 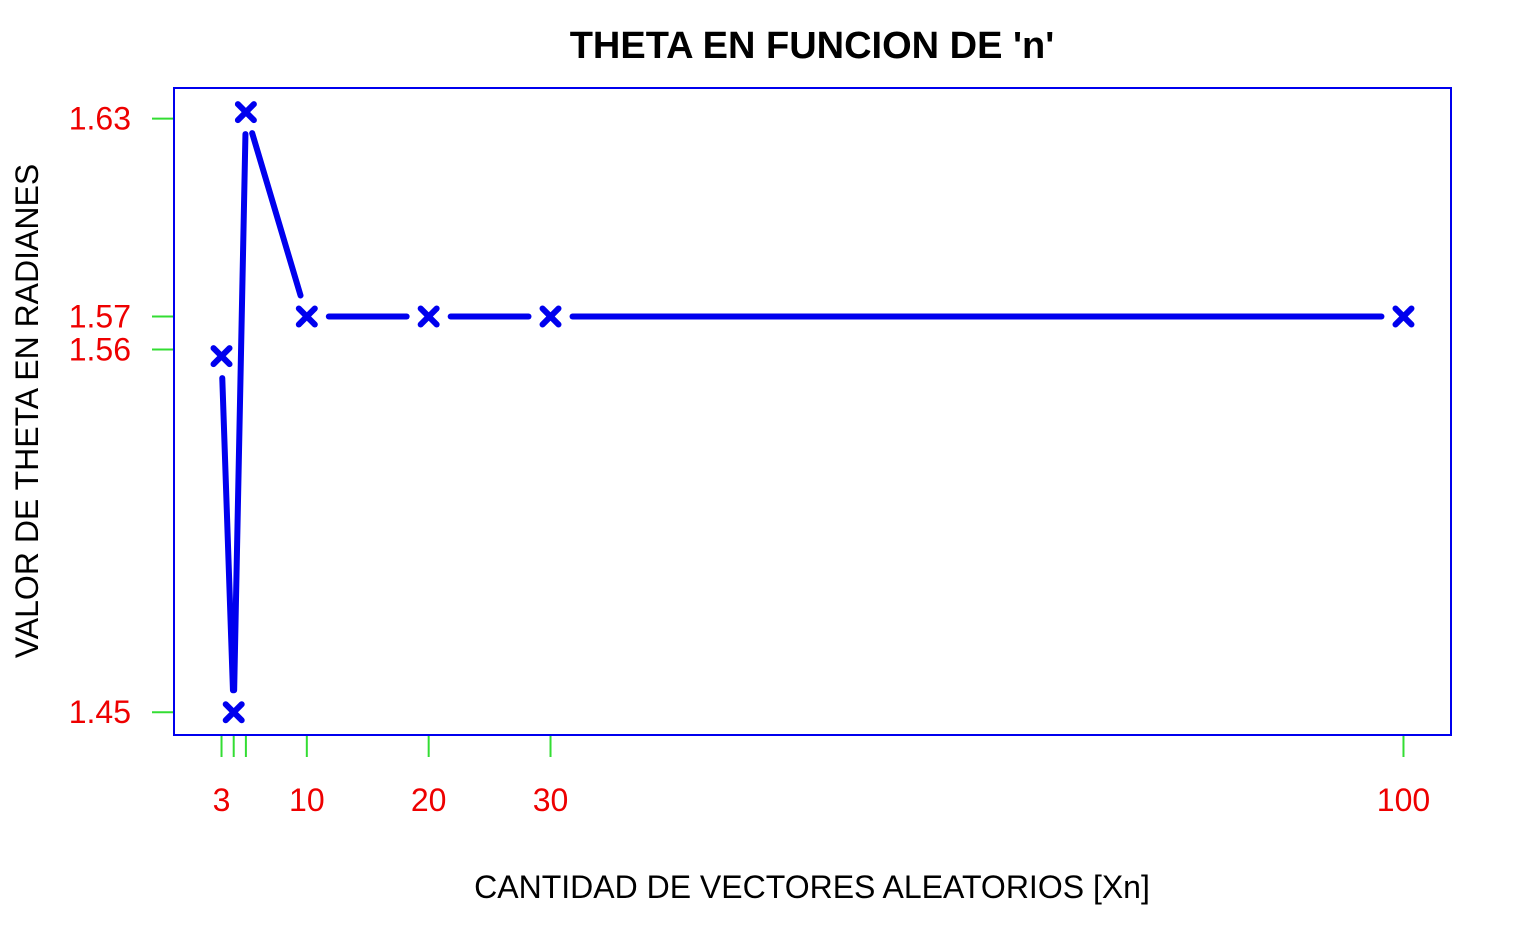 I want to click on y-tick-label: 1.57, so click(x=100, y=317).